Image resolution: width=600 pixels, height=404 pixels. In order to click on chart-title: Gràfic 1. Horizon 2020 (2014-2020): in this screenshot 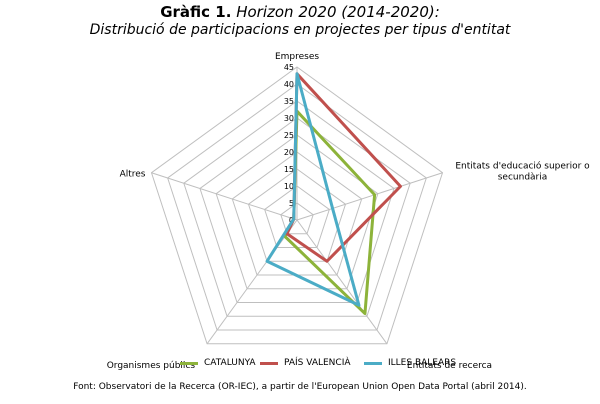, I will do `click(300, 12)`.